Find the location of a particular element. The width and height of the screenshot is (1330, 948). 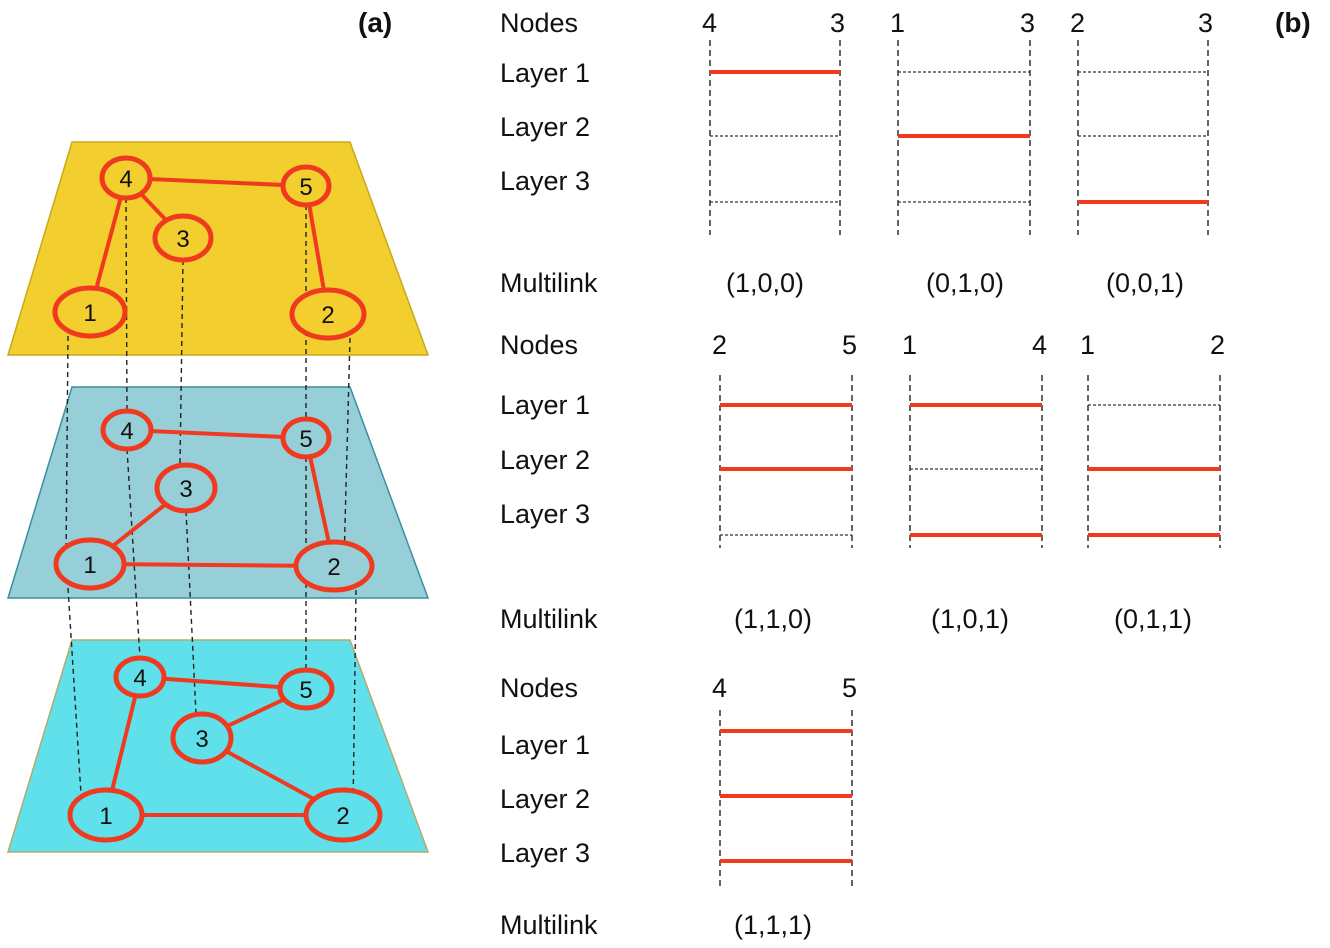

multilink-vector: (0,1,0) is located at coordinates (965, 283).